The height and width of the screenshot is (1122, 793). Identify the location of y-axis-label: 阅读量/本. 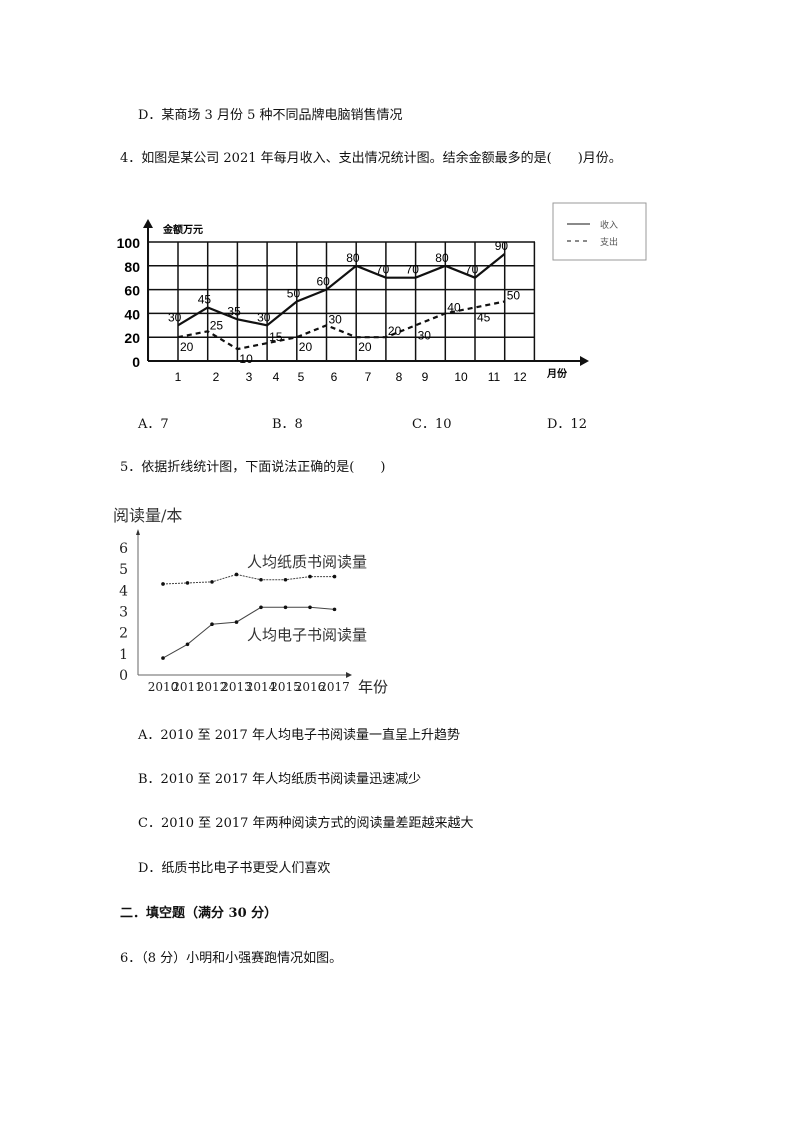
(147, 515).